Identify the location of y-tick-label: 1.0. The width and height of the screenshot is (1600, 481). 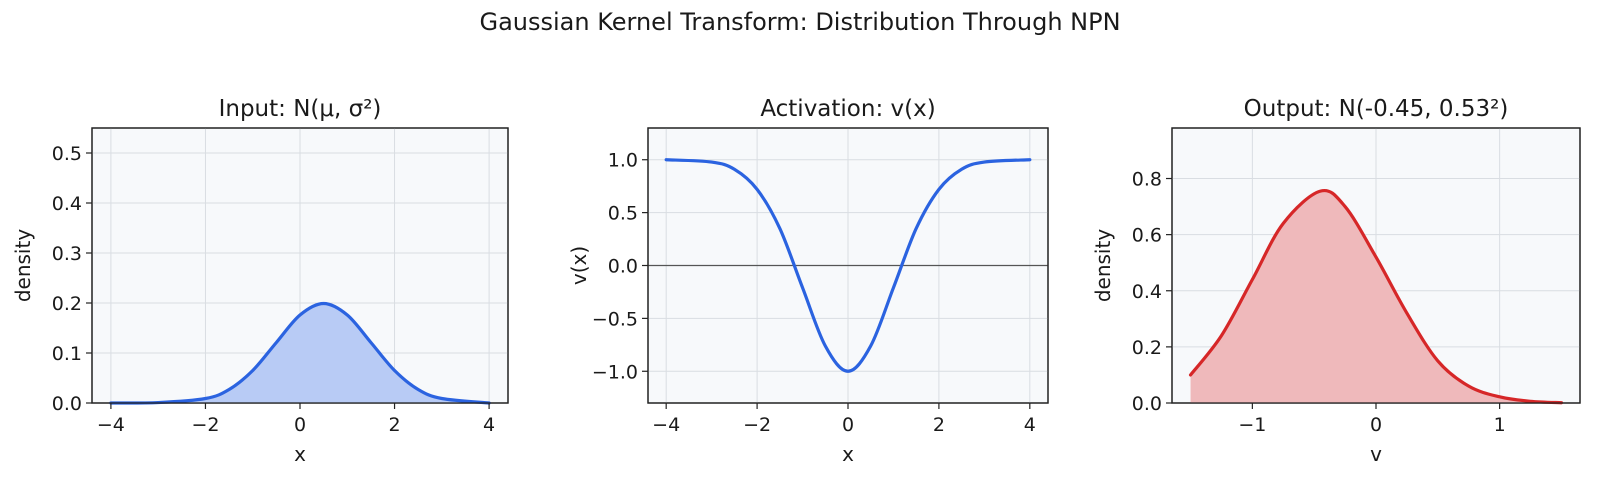
(623, 161).